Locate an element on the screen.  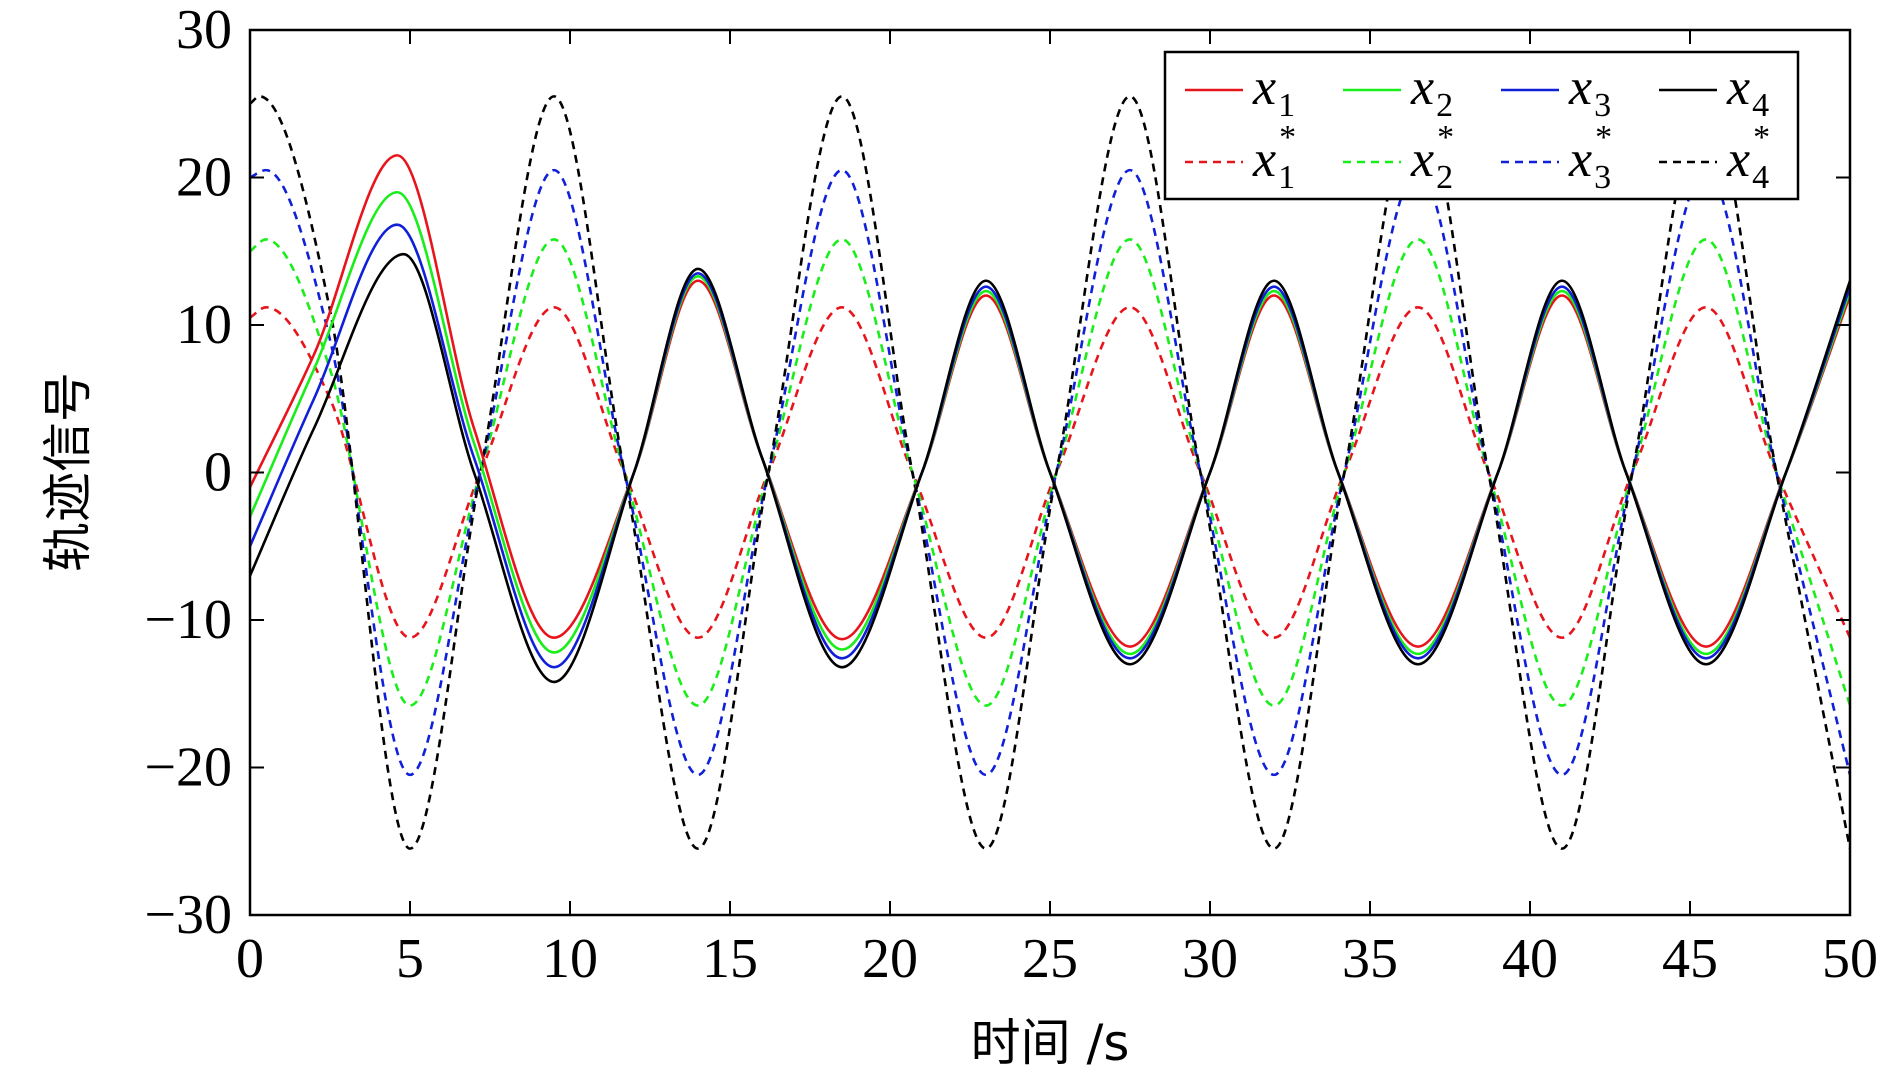
y-tick-label: 10 is located at coordinates (204, 325).